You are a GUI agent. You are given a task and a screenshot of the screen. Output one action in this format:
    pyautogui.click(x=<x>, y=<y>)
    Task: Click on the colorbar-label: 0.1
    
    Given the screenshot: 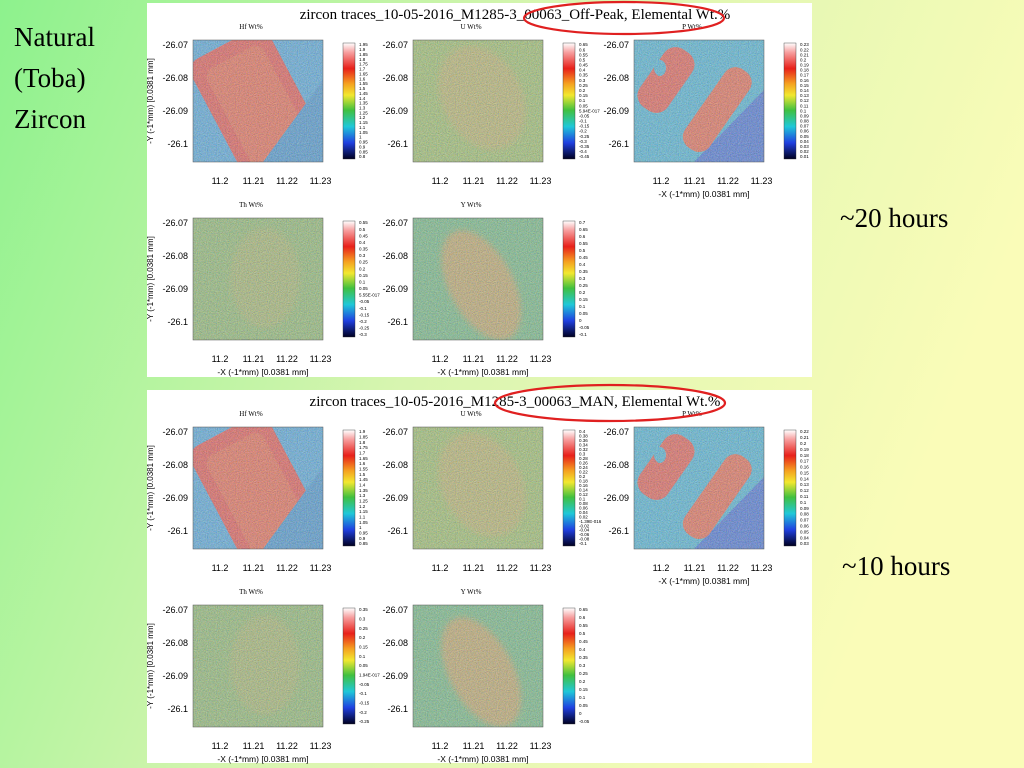 What is the action you would take?
    pyautogui.click(x=362, y=656)
    